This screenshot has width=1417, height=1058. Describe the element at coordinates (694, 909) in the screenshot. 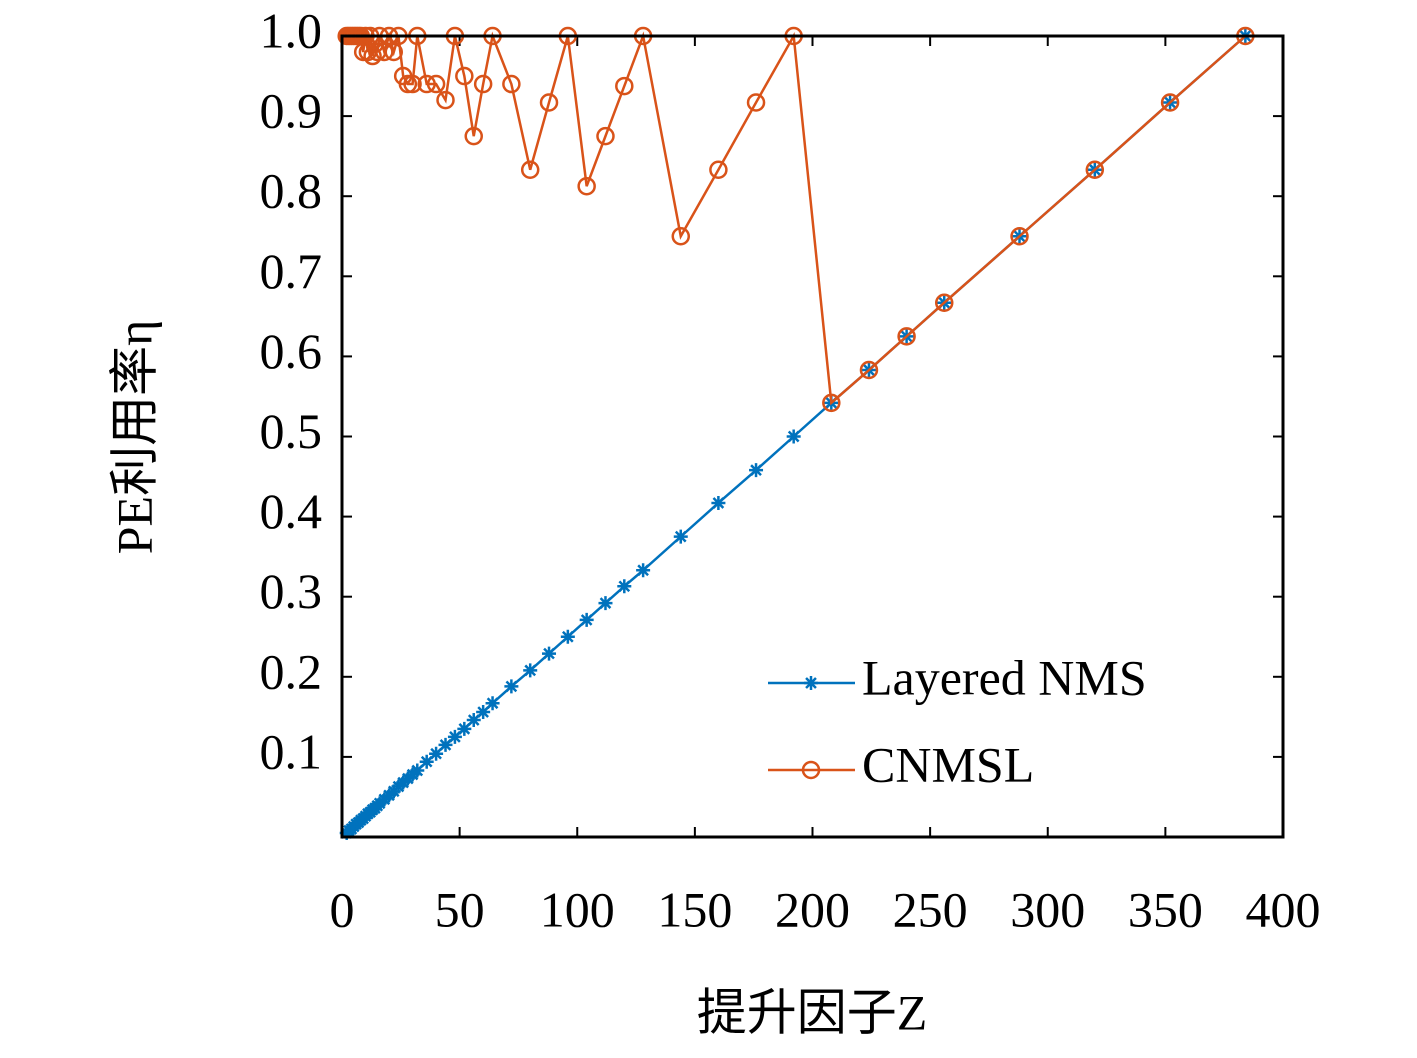

I see `x-tick-label: 150` at that location.